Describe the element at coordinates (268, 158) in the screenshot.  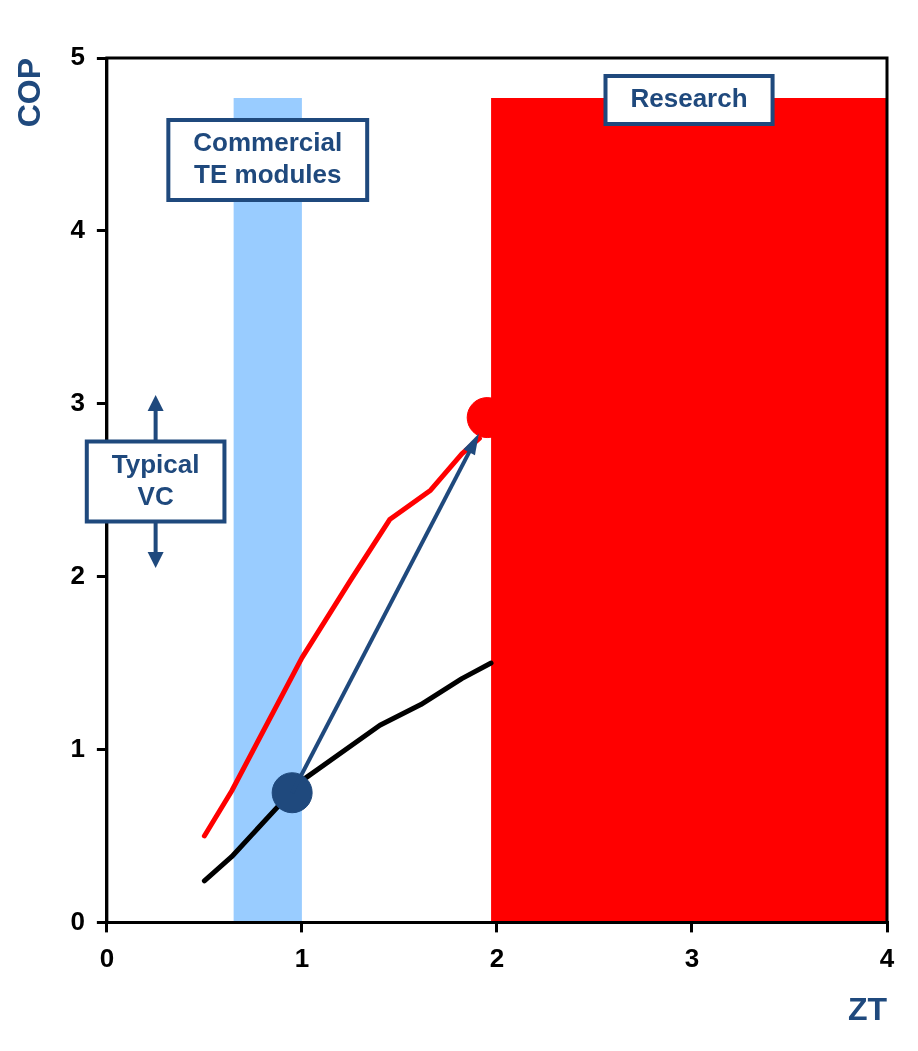
I see `band-label: Commercial TE modules` at that location.